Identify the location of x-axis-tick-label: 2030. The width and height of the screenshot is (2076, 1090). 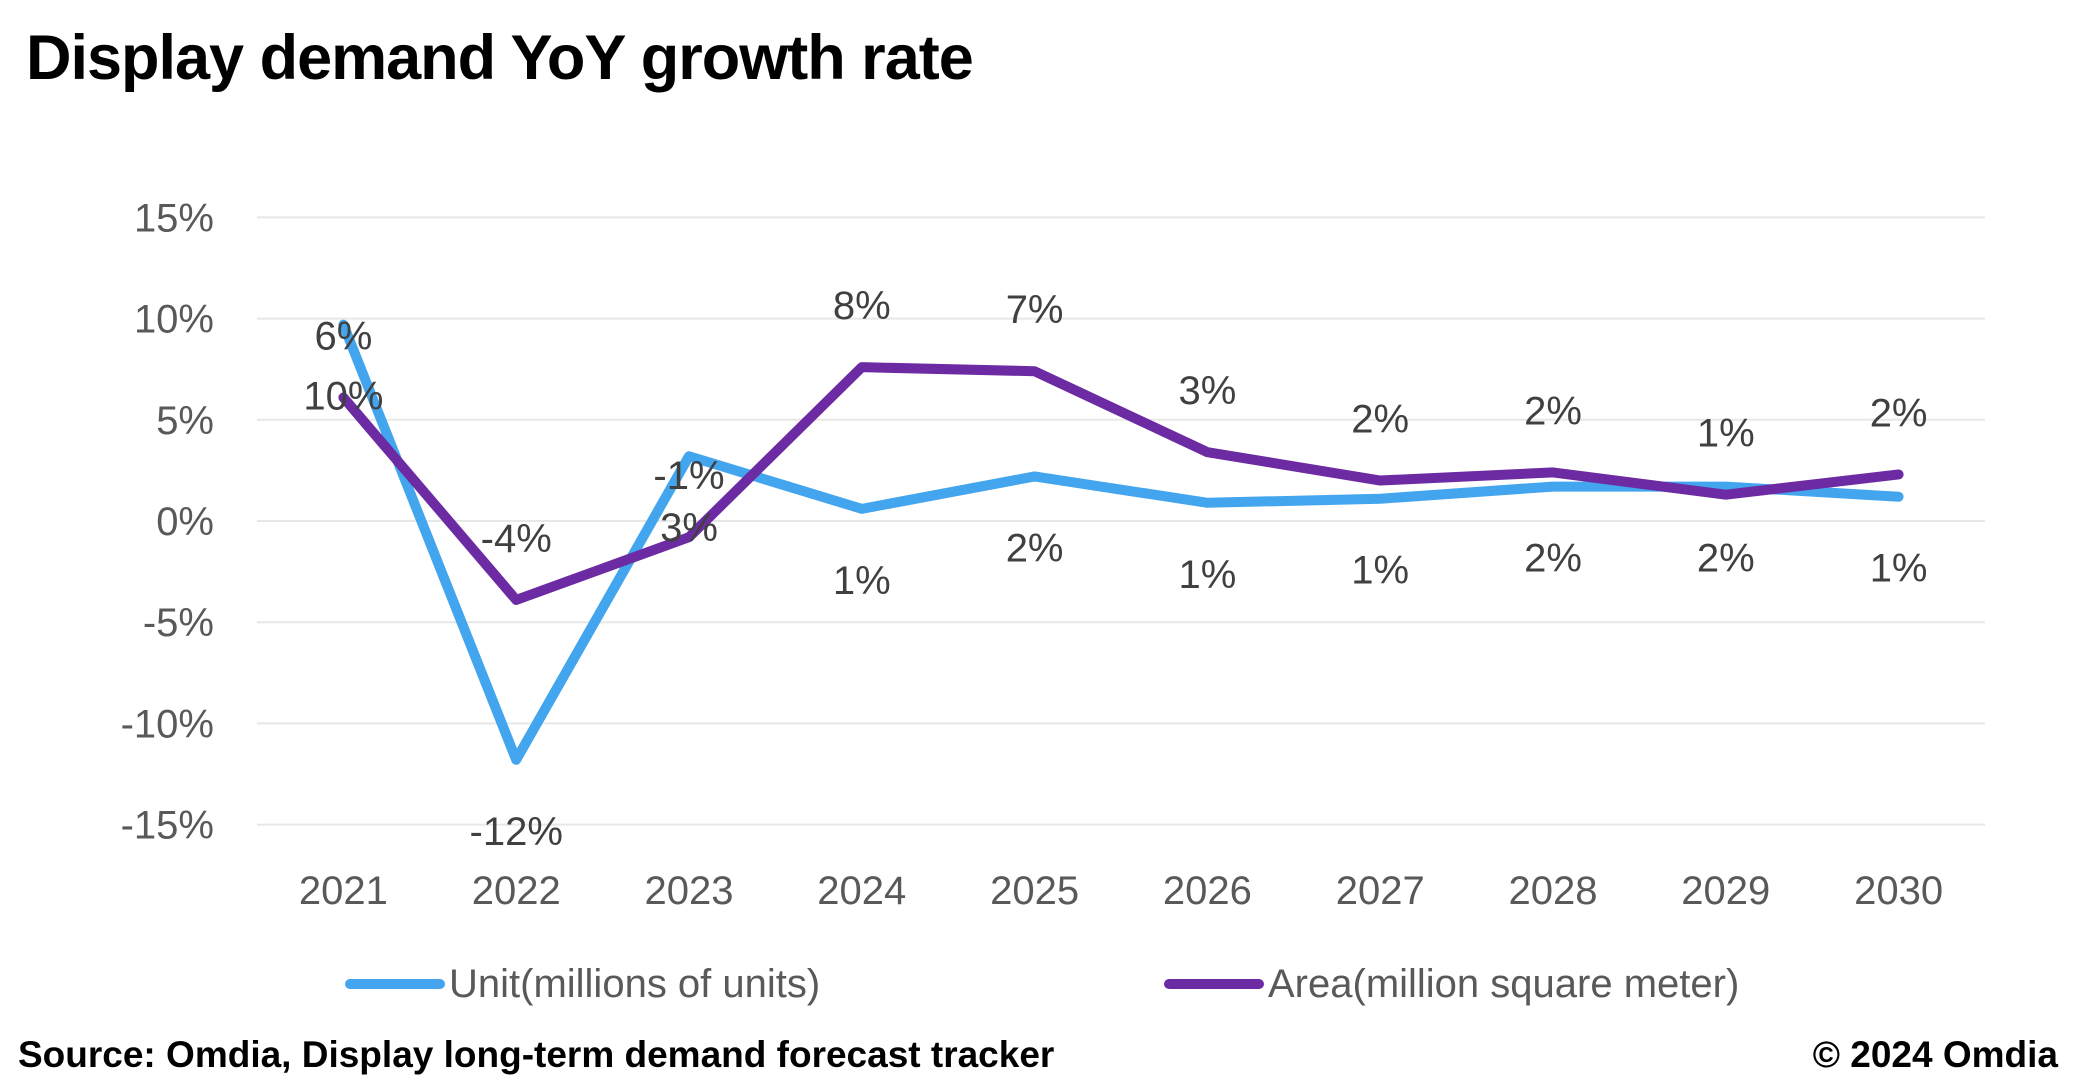
(1898, 891).